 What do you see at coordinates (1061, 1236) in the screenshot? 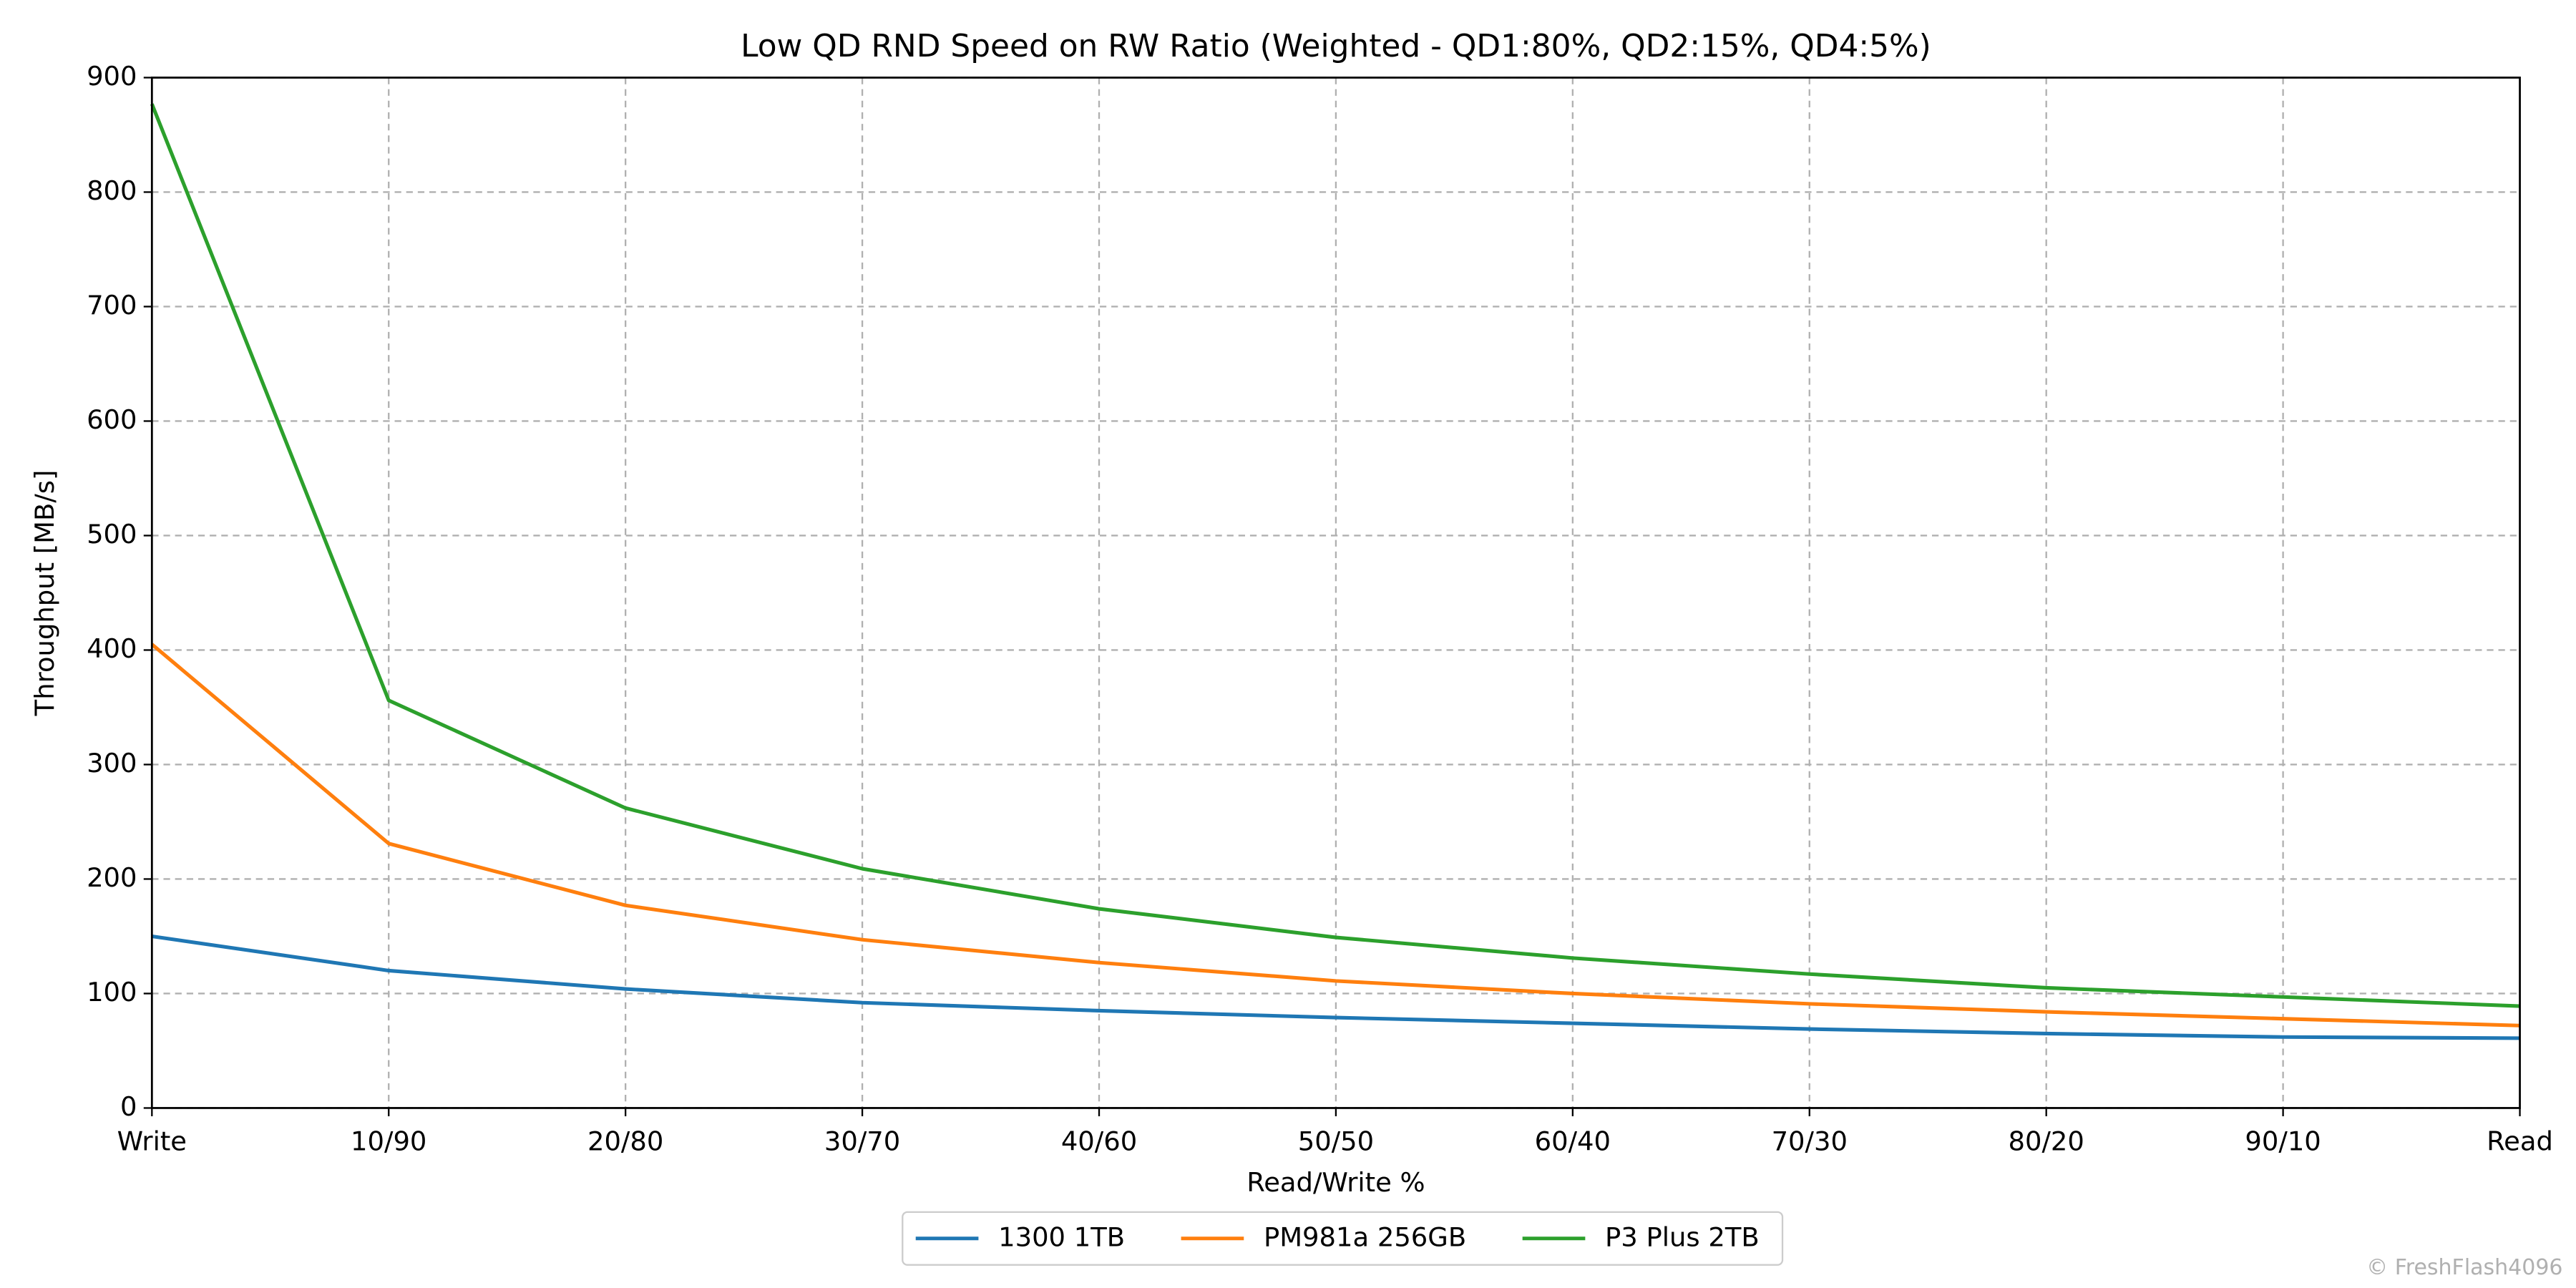
I see `legend-label: 1300 1TB` at bounding box center [1061, 1236].